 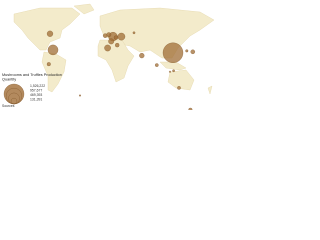 I want to click on legend-title: Quantity, so click(x=9, y=80).